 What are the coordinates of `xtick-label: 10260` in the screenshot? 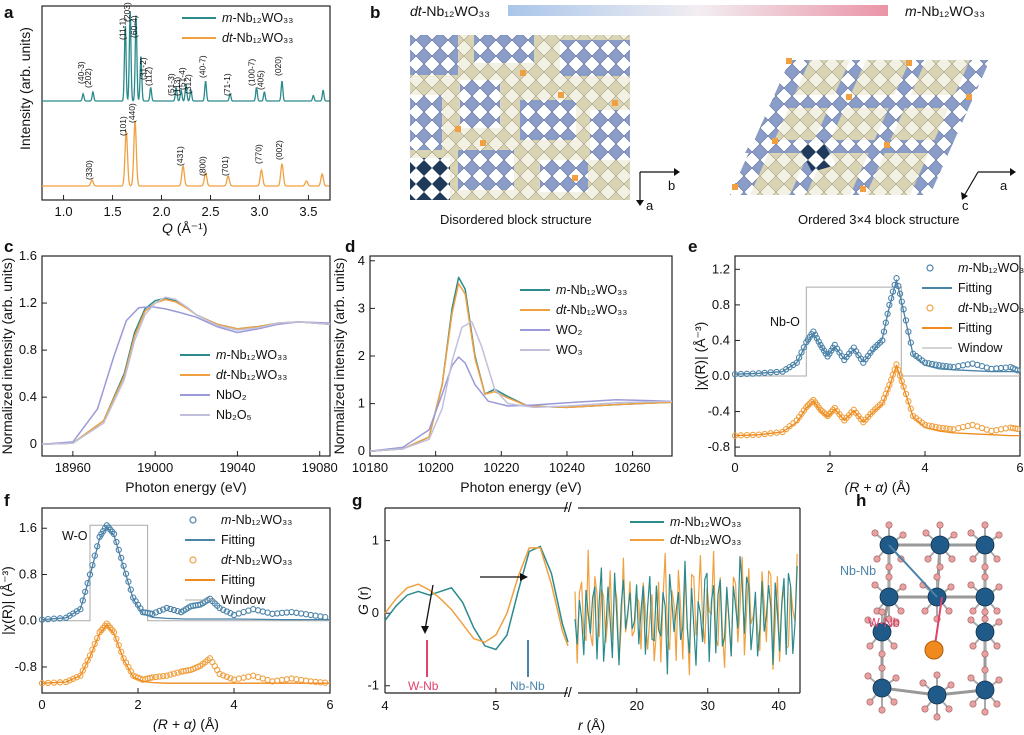 It's located at (633, 467).